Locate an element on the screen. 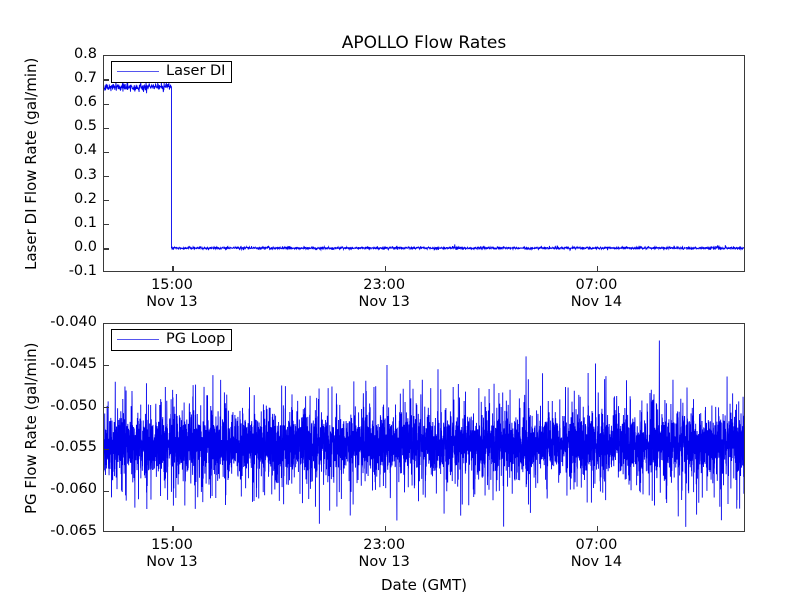  y-tick-label: 0.1 is located at coordinates (85, 222).